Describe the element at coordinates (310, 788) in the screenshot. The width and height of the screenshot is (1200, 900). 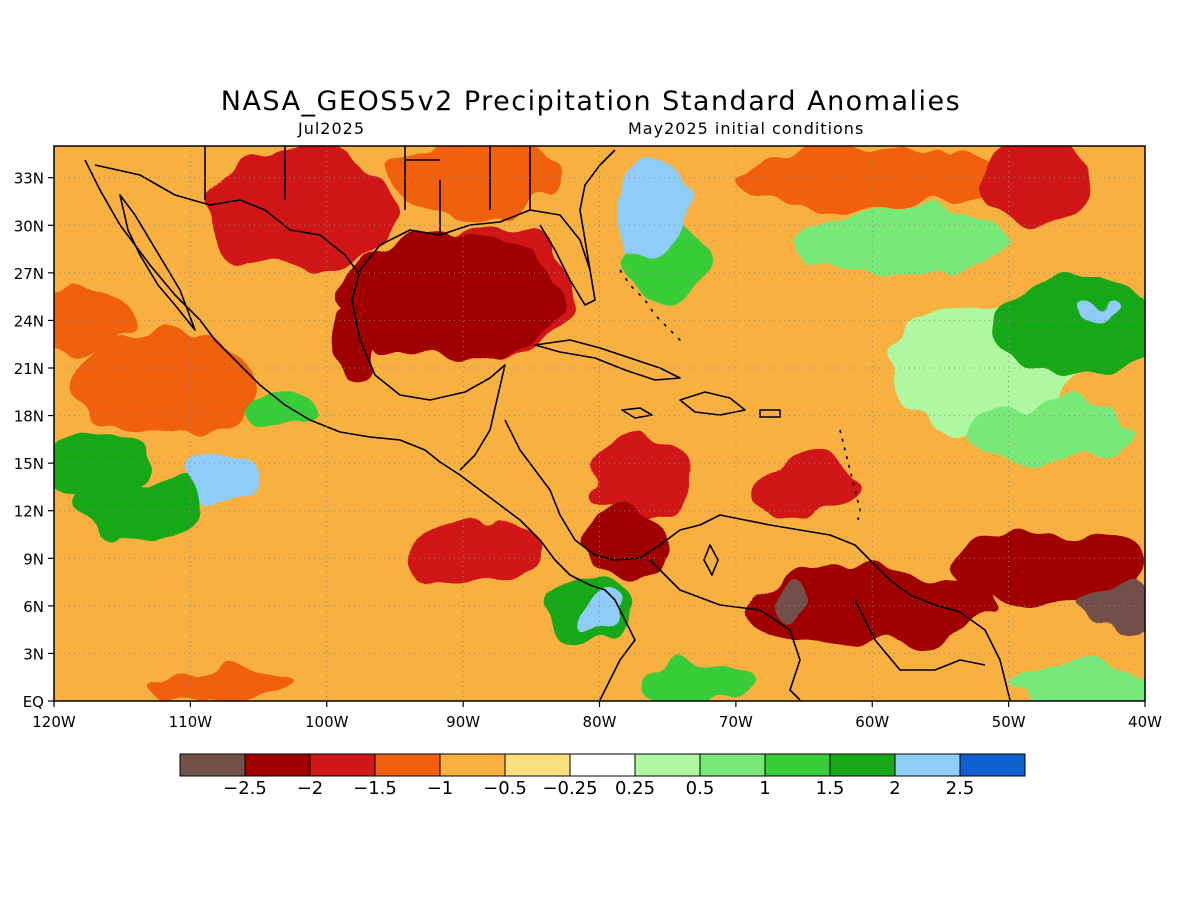
I see `colorbar-label: −2` at that location.